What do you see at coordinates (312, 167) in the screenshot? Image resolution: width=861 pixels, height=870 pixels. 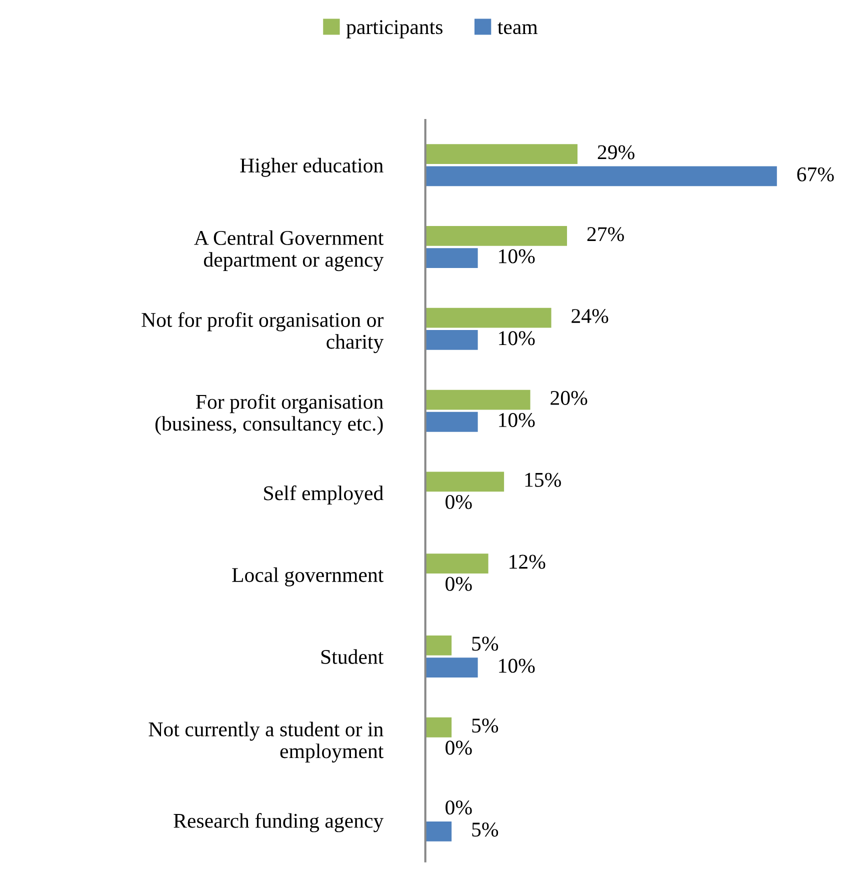 I see `y-tick-label: Higher education` at bounding box center [312, 167].